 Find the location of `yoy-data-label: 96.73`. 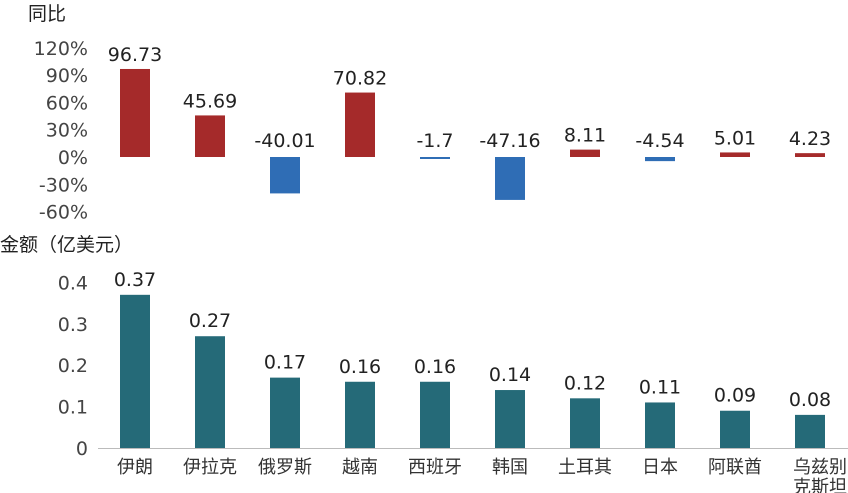

yoy-data-label: 96.73 is located at coordinates (135, 55).